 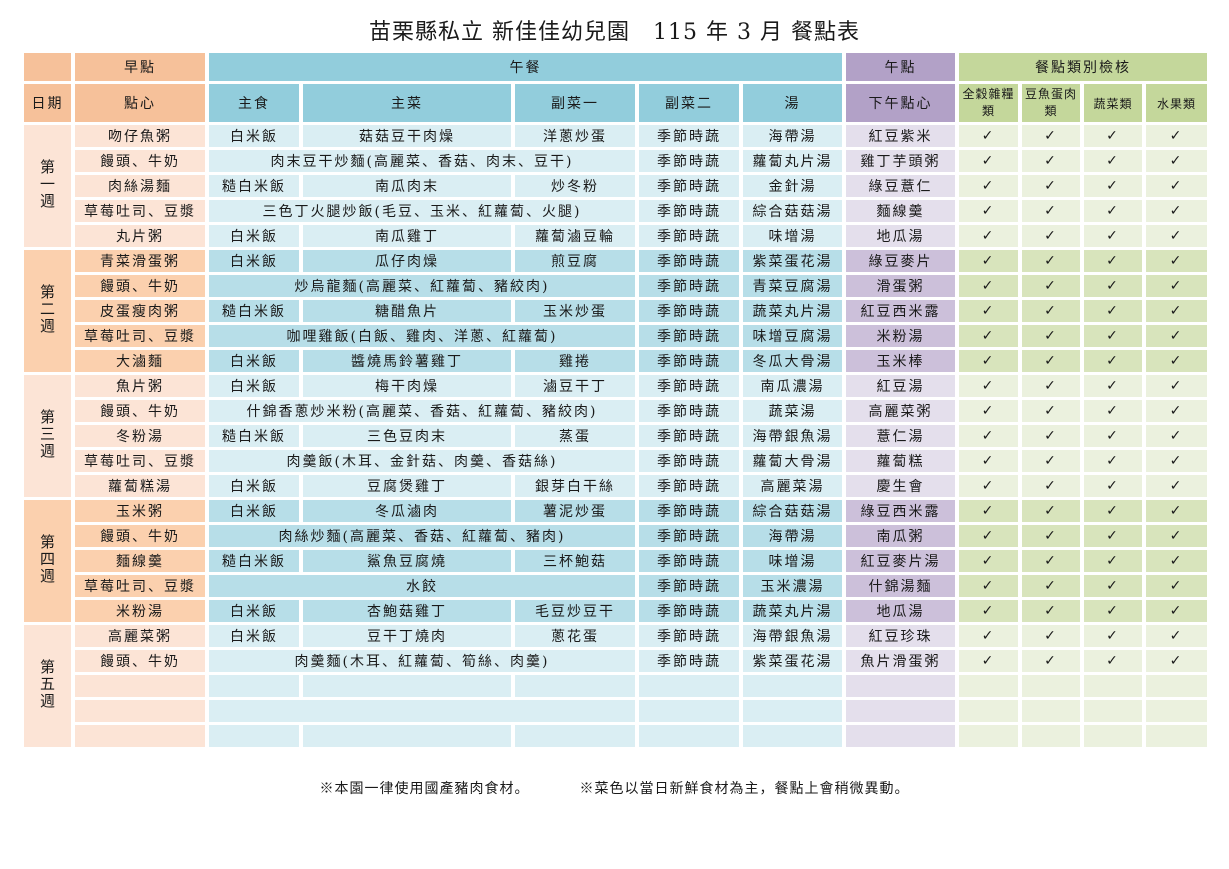 What do you see at coordinates (900, 586) in the screenshot?
I see `afternoon-snack-cell: 什錦湯麵` at bounding box center [900, 586].